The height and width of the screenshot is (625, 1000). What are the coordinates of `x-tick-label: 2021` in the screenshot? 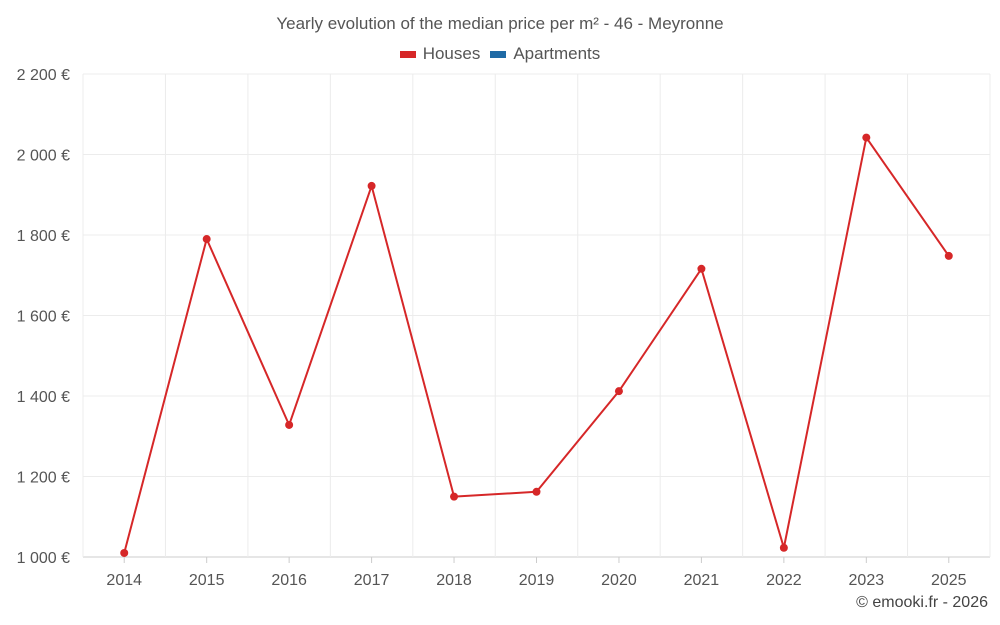 It's located at (702, 580).